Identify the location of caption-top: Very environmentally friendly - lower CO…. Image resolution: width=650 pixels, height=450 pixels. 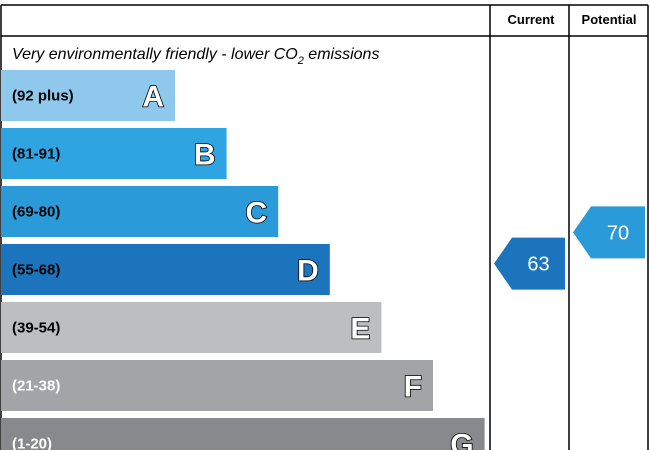
(195, 56).